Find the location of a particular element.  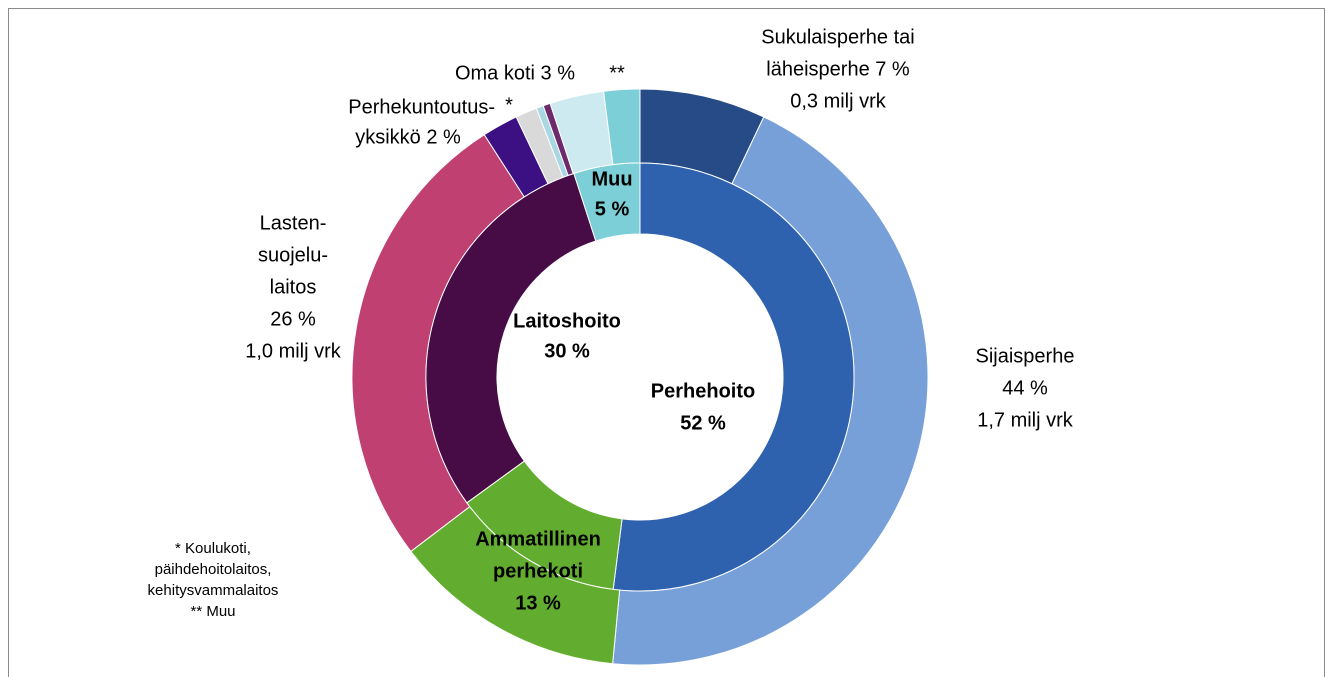

inner-label: Muu is located at coordinates (611, 179).